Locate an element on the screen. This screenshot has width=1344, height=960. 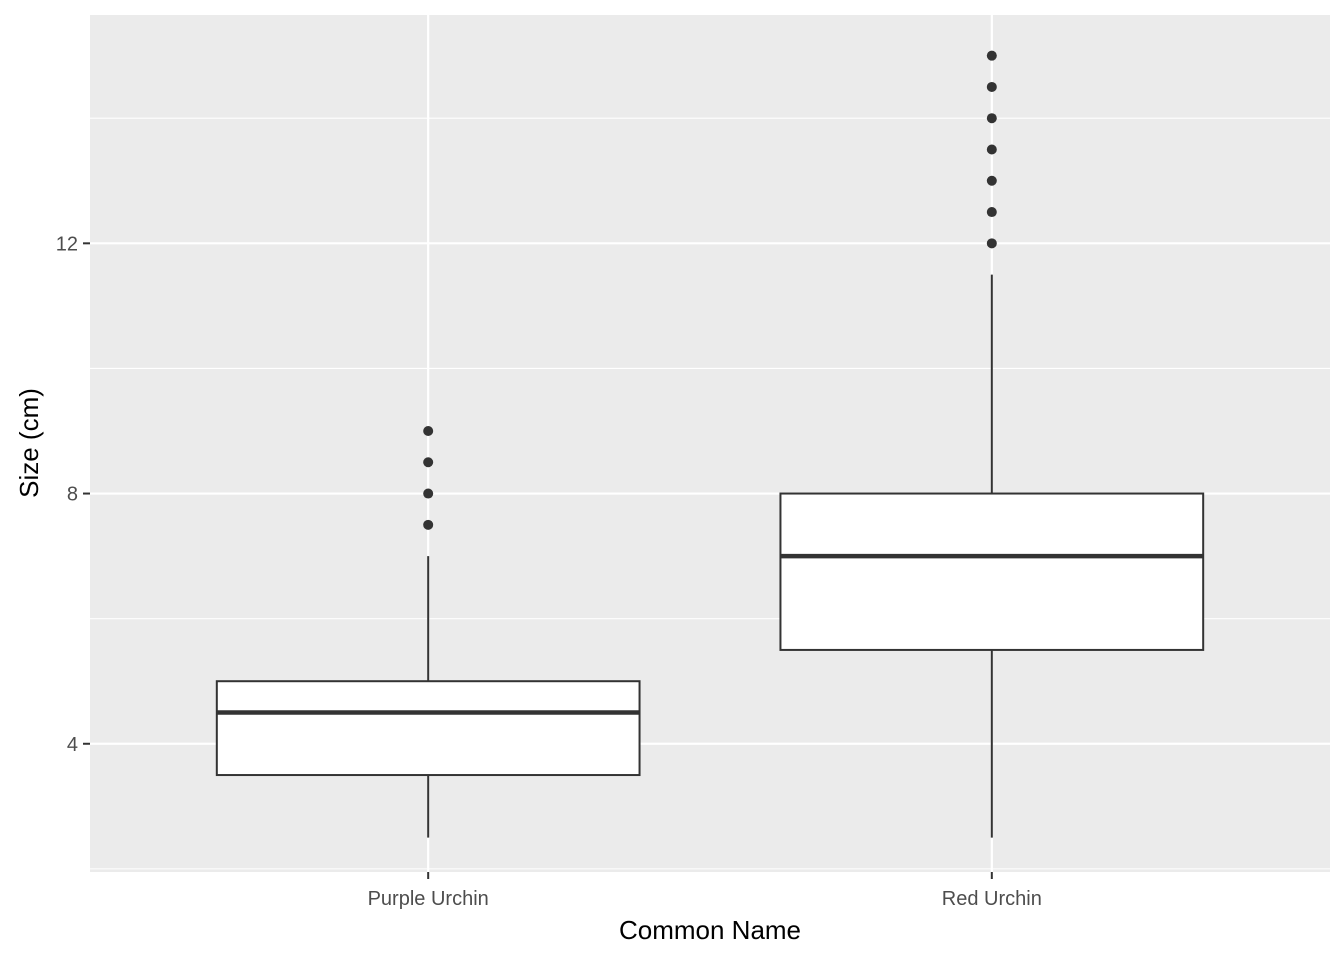
y-tick-label: 12 is located at coordinates (67, 244).